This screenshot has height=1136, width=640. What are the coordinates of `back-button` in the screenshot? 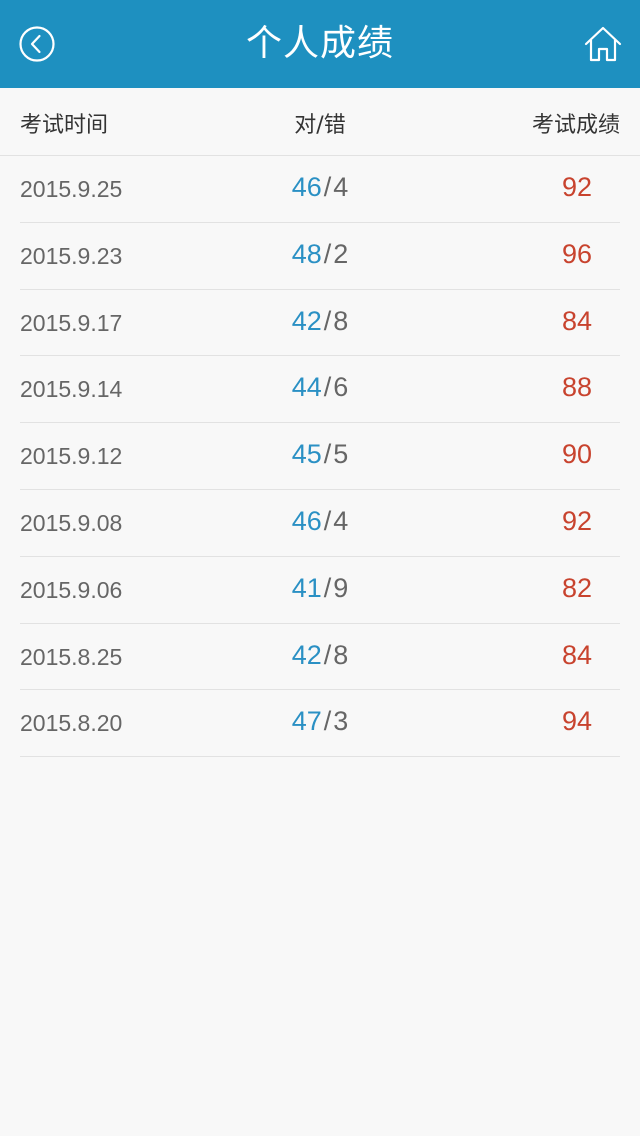 It's located at (37, 44).